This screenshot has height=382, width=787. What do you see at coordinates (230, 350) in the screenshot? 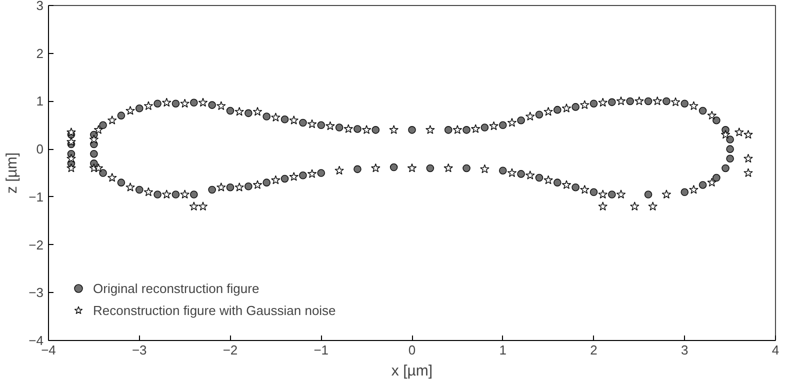
I see `x-tick-label: −2` at bounding box center [230, 350].